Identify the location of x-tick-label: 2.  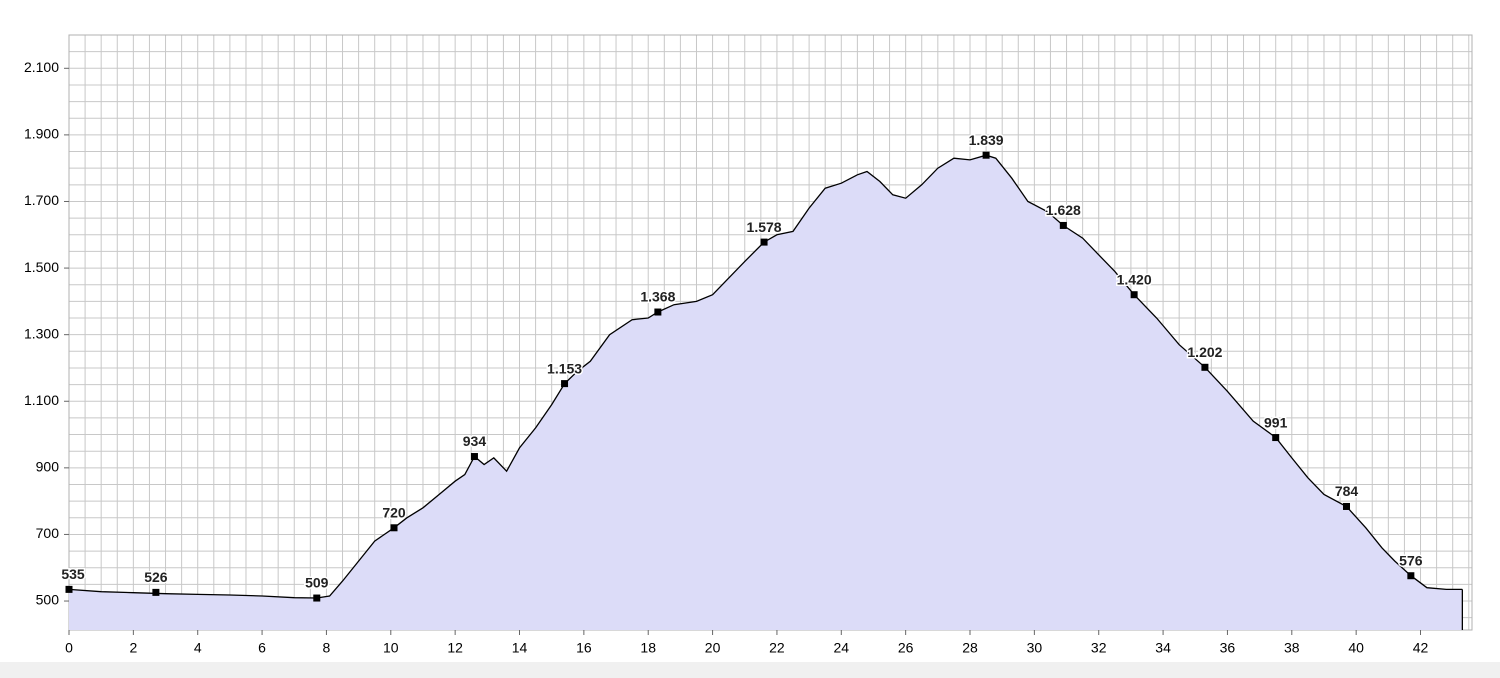
(133, 648).